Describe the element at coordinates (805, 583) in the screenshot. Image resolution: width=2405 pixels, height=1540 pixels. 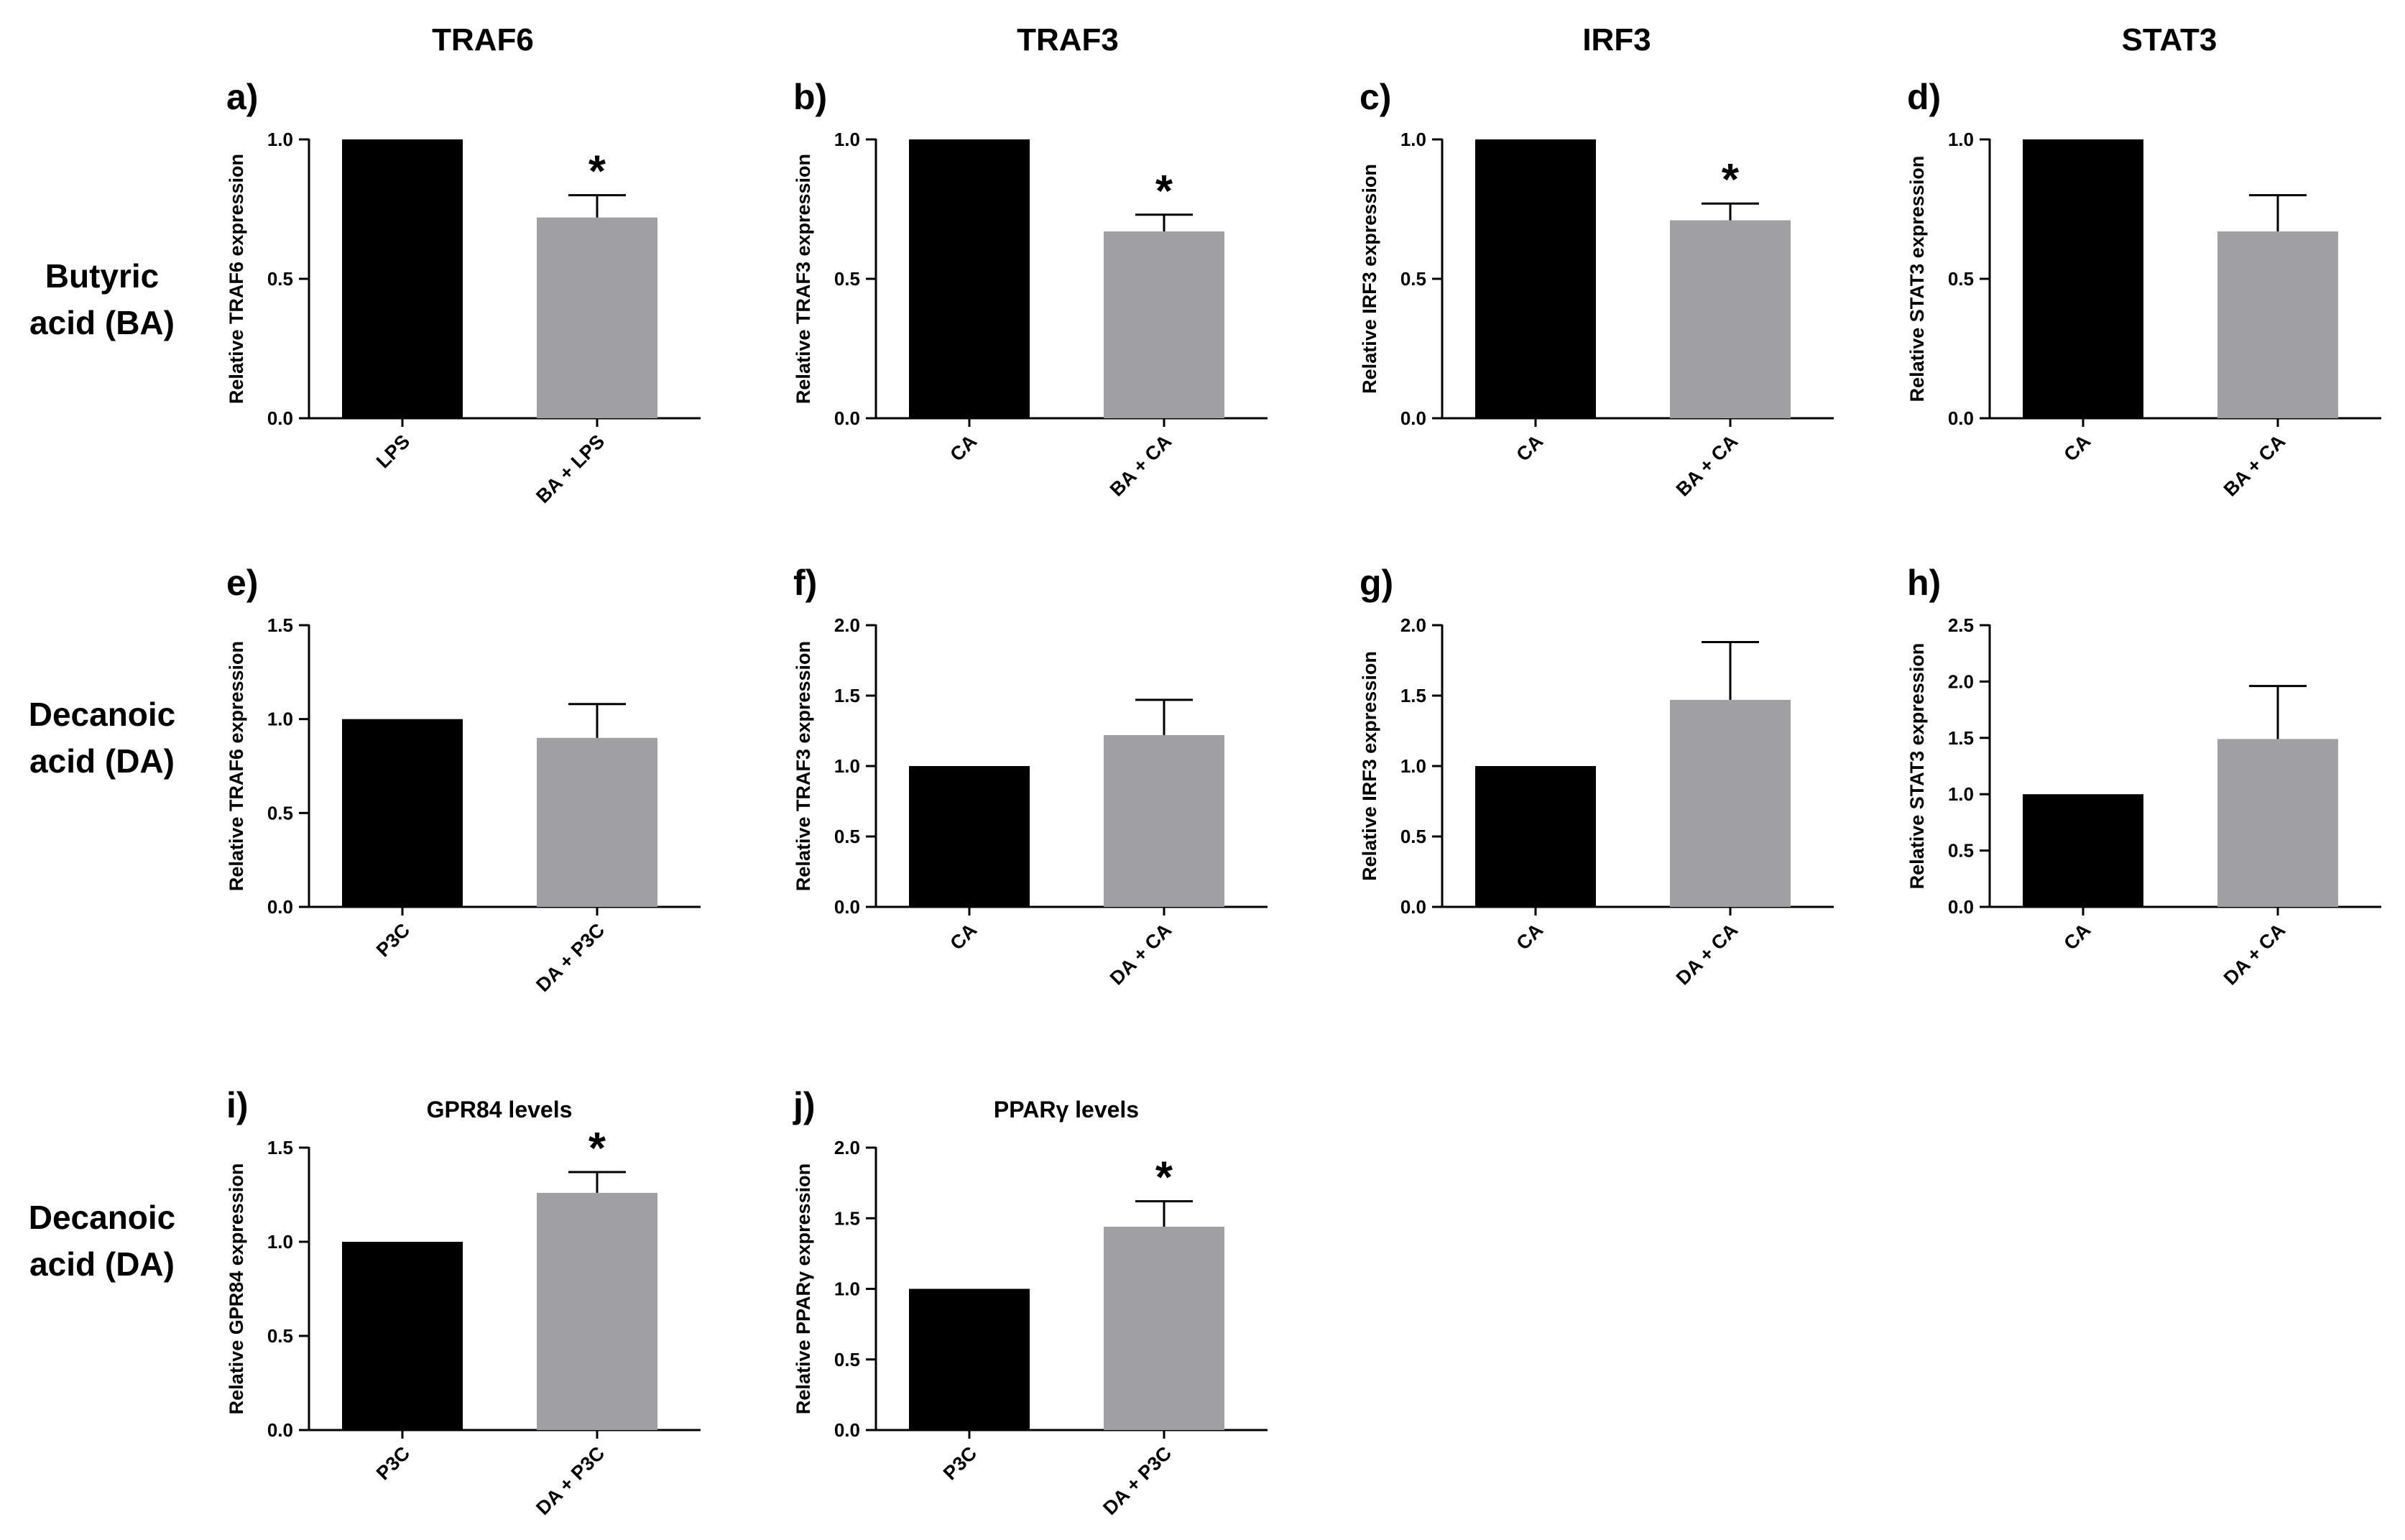
I see `panel-letter: f)` at that location.